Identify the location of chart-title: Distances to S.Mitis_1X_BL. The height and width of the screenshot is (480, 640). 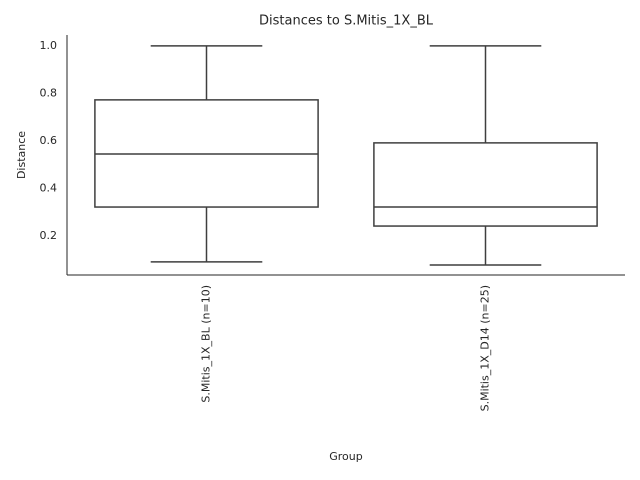
(346, 21).